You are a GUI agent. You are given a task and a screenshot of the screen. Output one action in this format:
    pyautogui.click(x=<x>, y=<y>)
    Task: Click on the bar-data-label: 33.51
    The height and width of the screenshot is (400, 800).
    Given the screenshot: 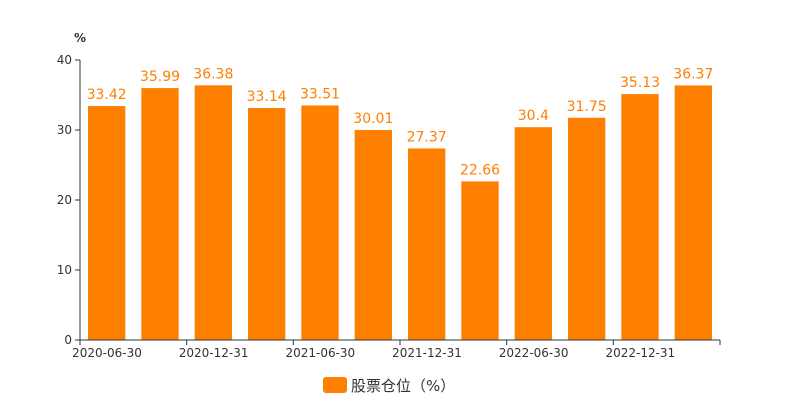 What is the action you would take?
    pyautogui.click(x=320, y=94)
    